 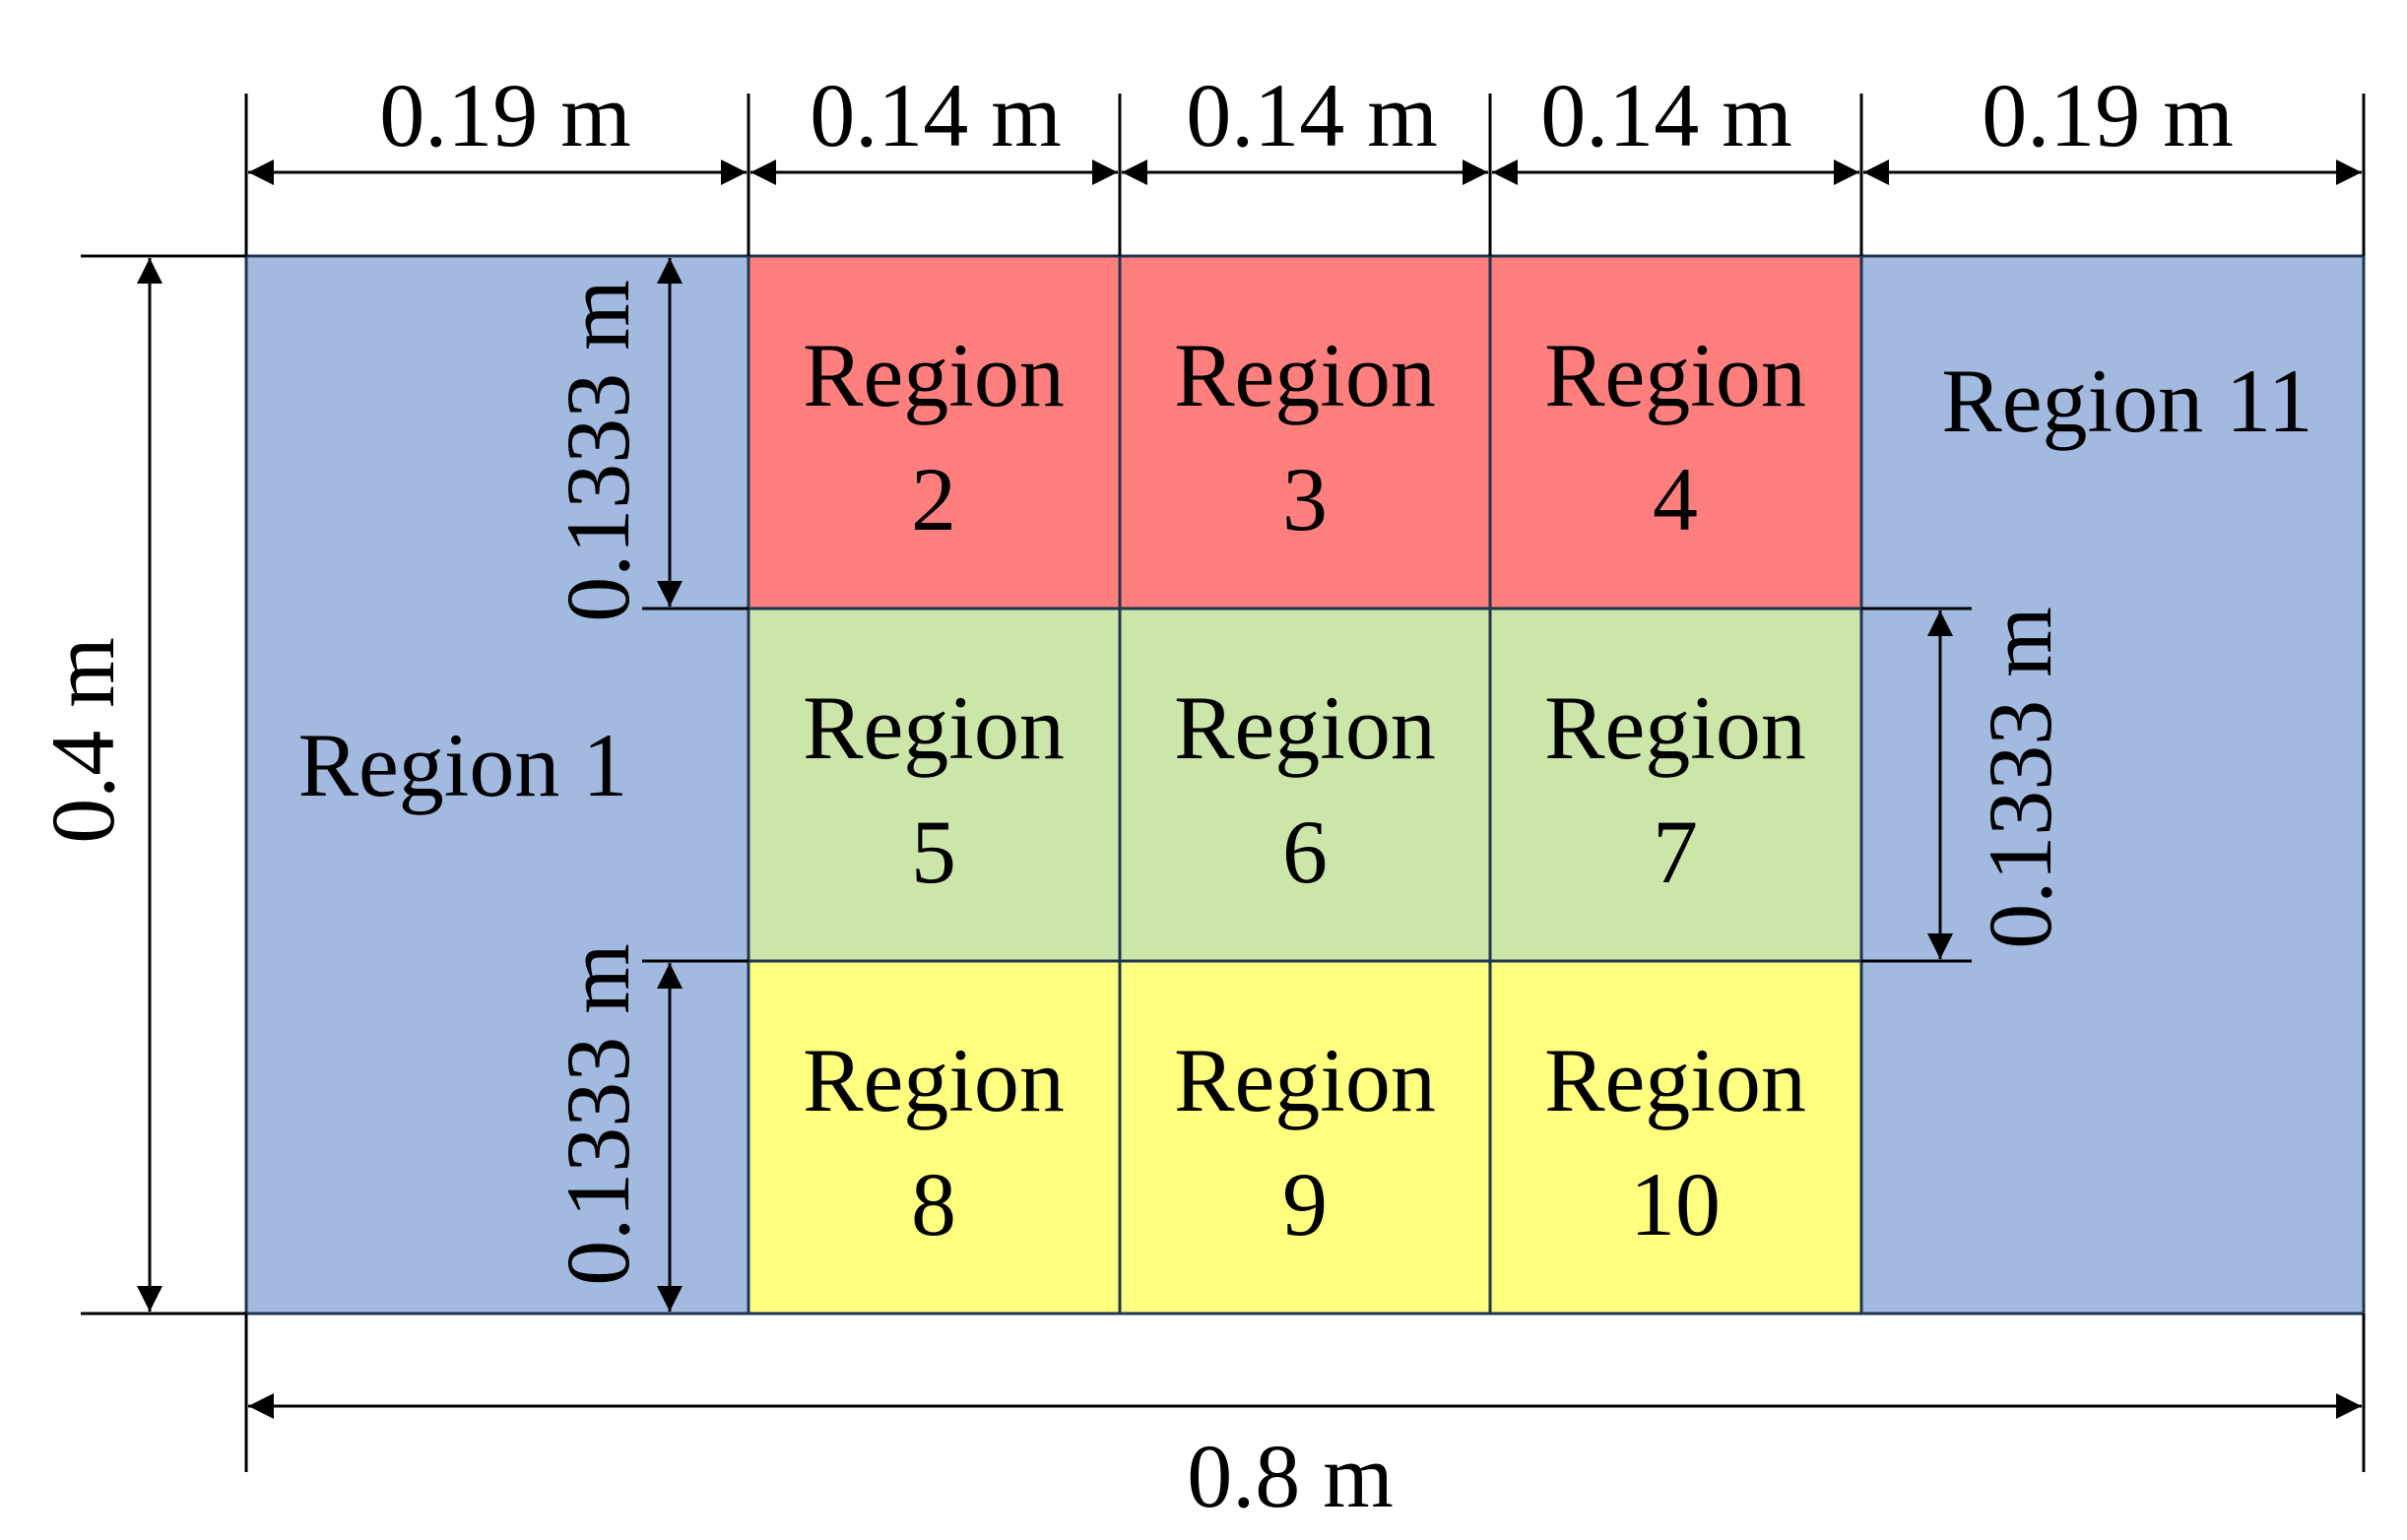 What do you see at coordinates (1675, 727) in the screenshot?
I see `region-7-label: Region` at bounding box center [1675, 727].